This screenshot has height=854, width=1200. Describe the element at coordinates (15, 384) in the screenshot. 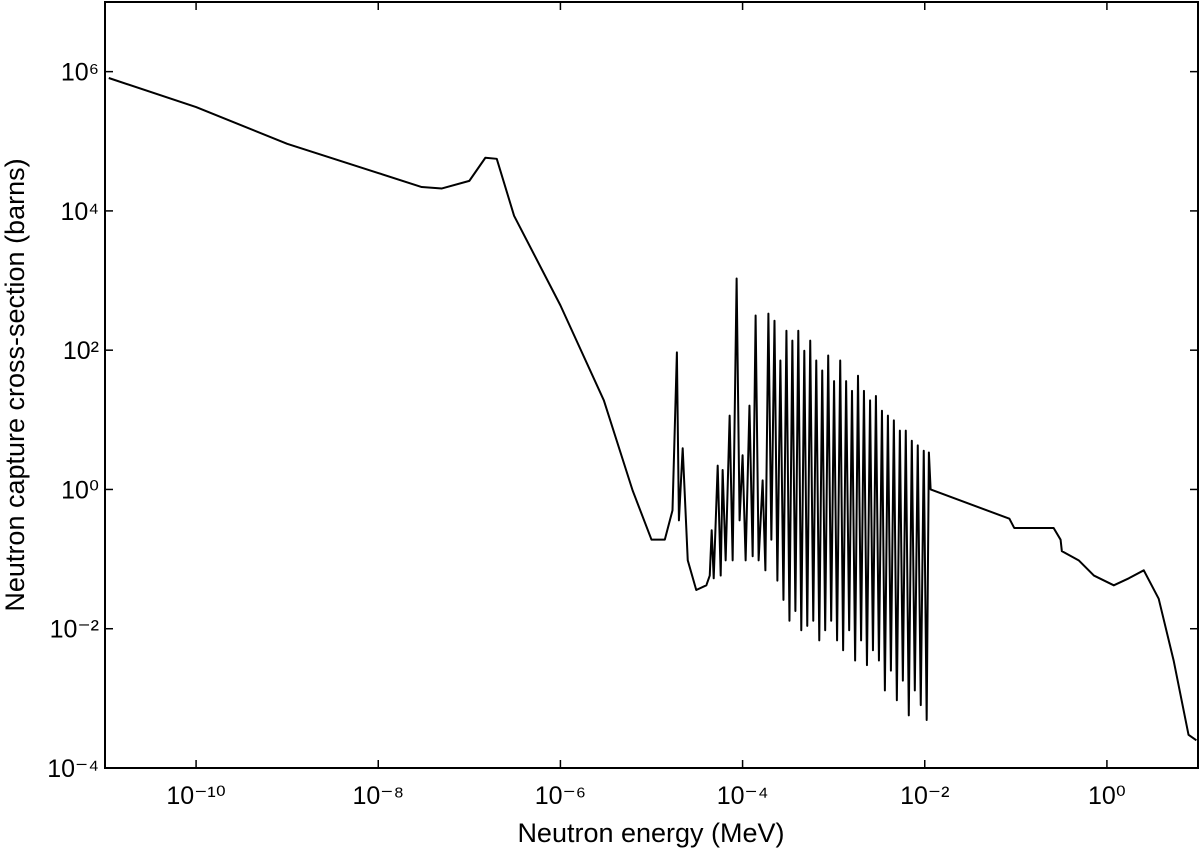

I see `y-axis-label: Neutron capture cross-section (barns)` at that location.